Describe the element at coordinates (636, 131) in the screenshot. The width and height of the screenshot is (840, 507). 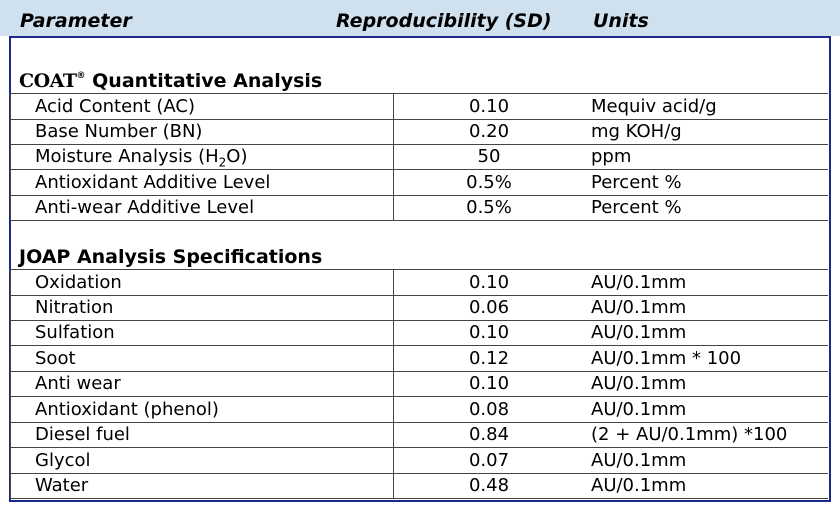
I see `row-unit: mg KOH/g` at that location.